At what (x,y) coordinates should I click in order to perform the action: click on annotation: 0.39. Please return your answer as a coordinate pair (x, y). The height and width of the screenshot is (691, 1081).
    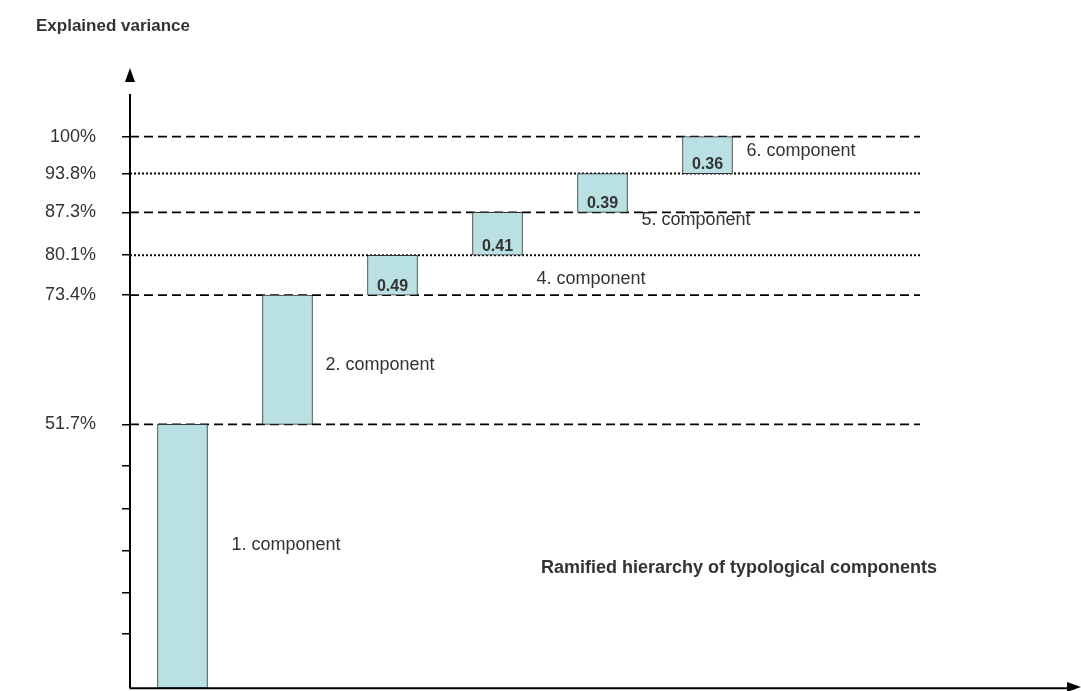
    Looking at the image, I should click on (602, 202).